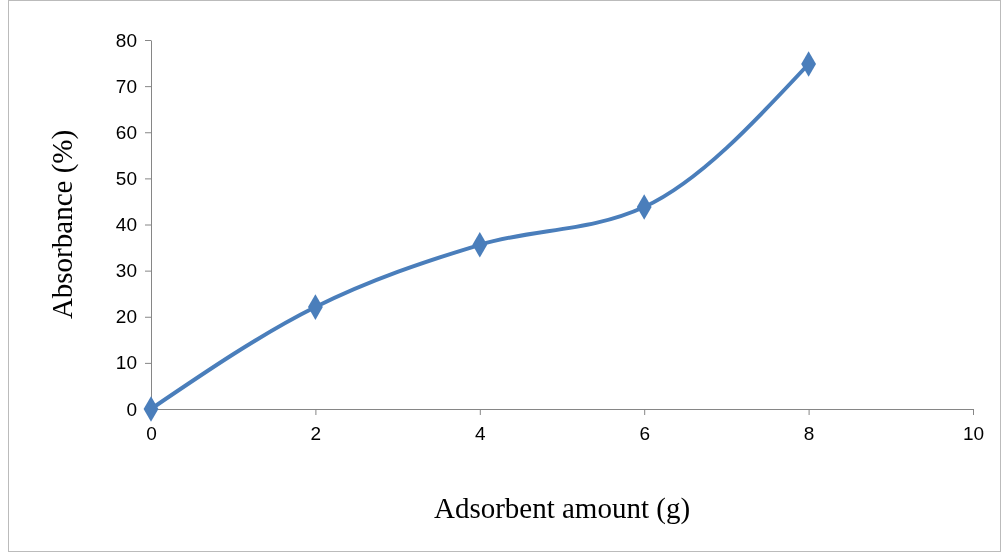 The image size is (1002, 552). I want to click on y-tick-label: 40, so click(126, 225).